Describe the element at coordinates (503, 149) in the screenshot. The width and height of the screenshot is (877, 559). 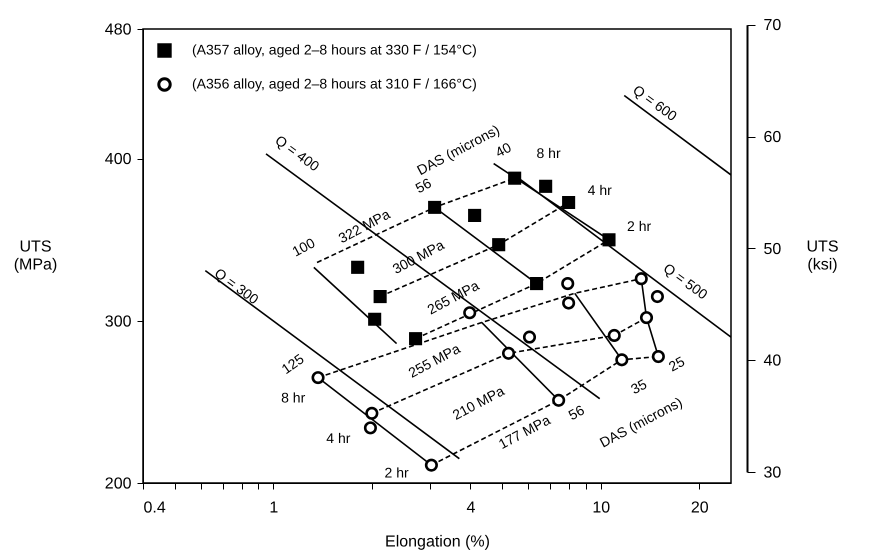
I see `annotation: 40` at that location.